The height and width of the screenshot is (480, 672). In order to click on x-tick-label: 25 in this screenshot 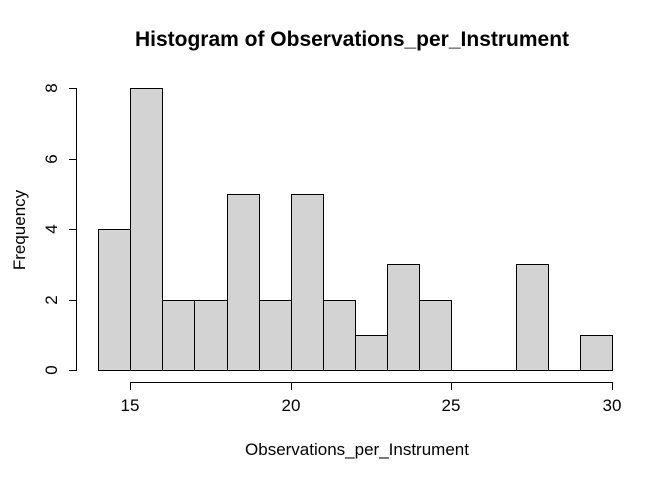, I will do `click(451, 405)`.